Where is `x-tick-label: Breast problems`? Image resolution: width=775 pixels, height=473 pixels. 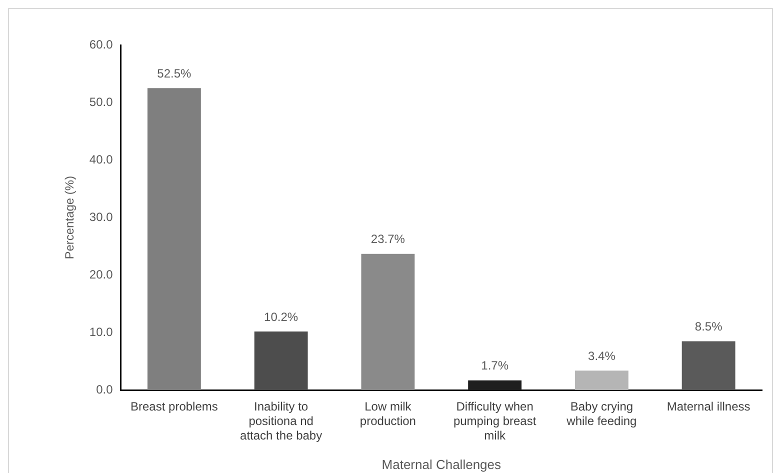 x-tick-label: Breast problems is located at coordinates (174, 407).